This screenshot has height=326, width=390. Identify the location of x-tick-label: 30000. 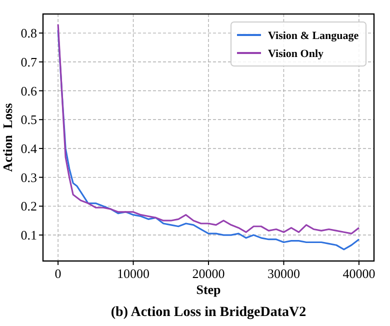
(283, 273).